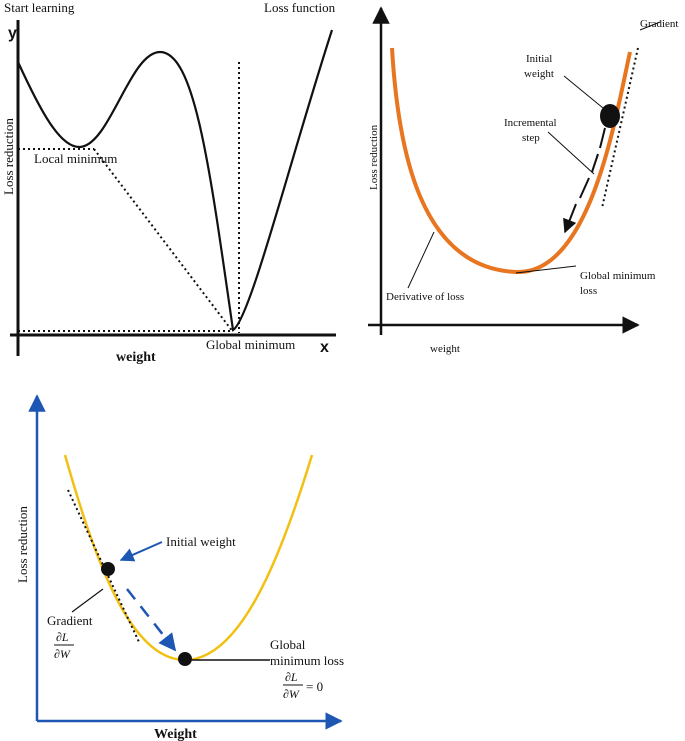  What do you see at coordinates (141, 551) in the screenshot?
I see `panel3-initial-weight-arrow` at bounding box center [141, 551].